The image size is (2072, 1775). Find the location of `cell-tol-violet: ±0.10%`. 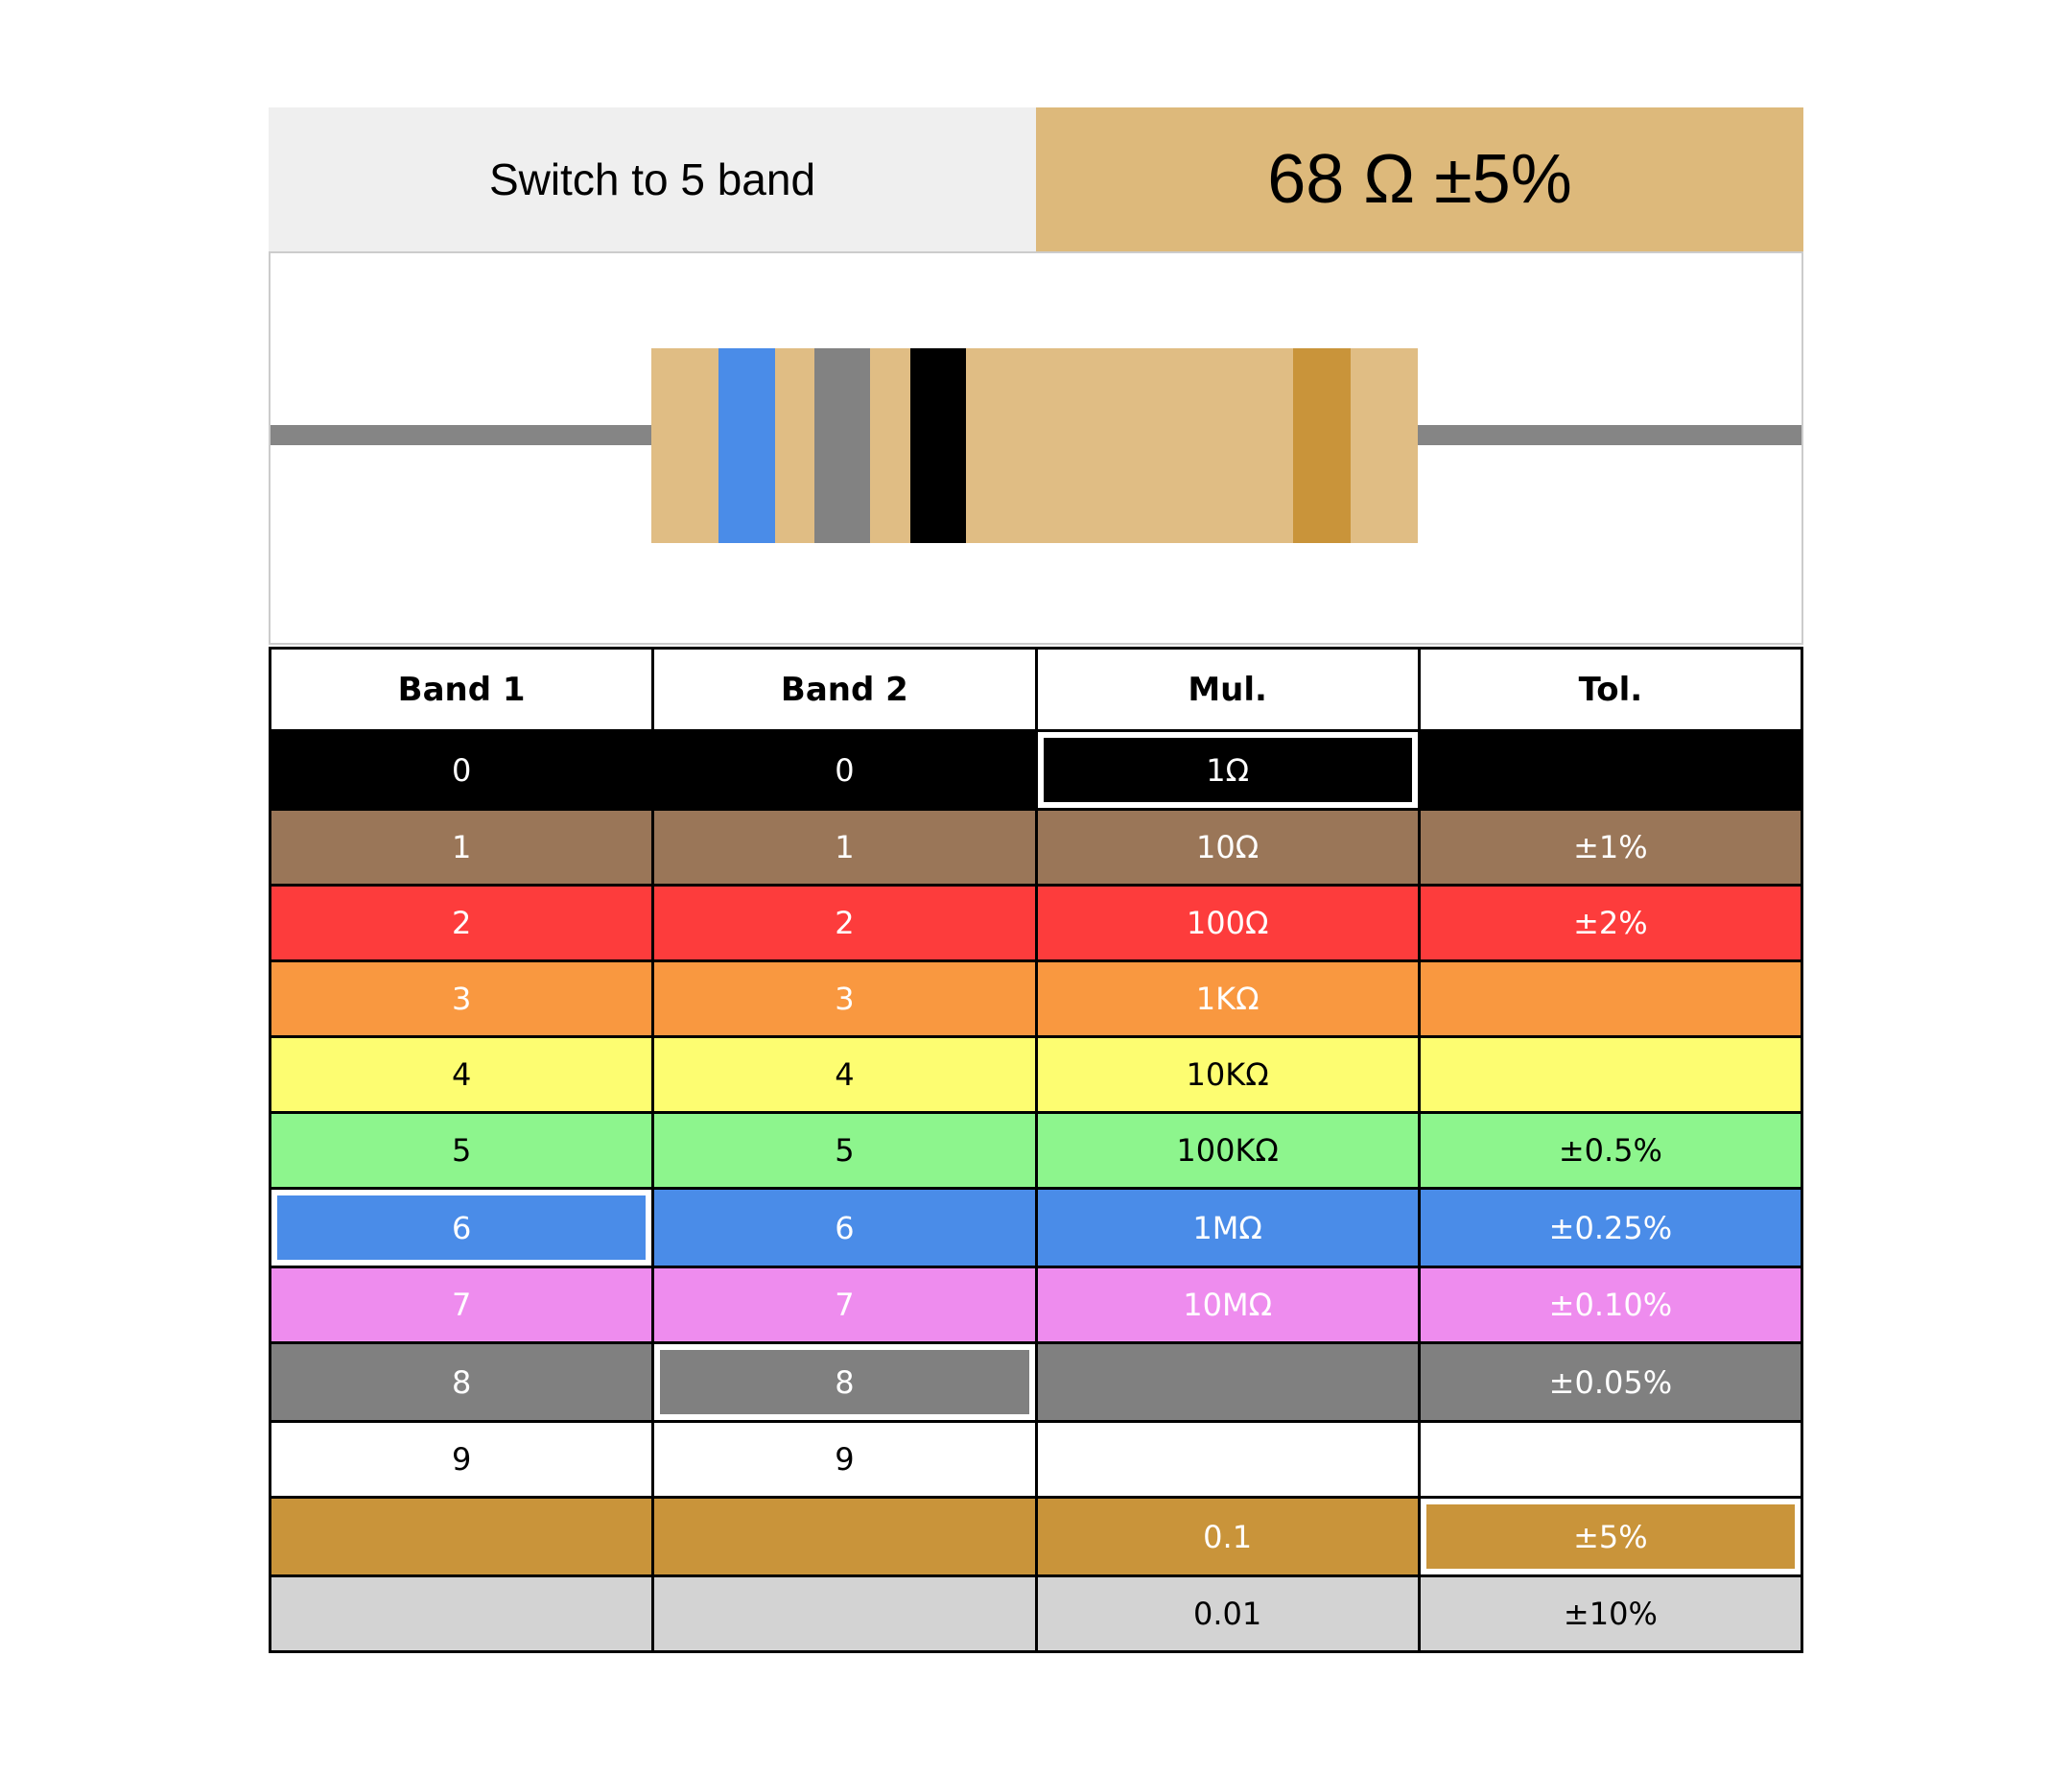

cell-tol-violet: ±0.10% is located at coordinates (1610, 1305).